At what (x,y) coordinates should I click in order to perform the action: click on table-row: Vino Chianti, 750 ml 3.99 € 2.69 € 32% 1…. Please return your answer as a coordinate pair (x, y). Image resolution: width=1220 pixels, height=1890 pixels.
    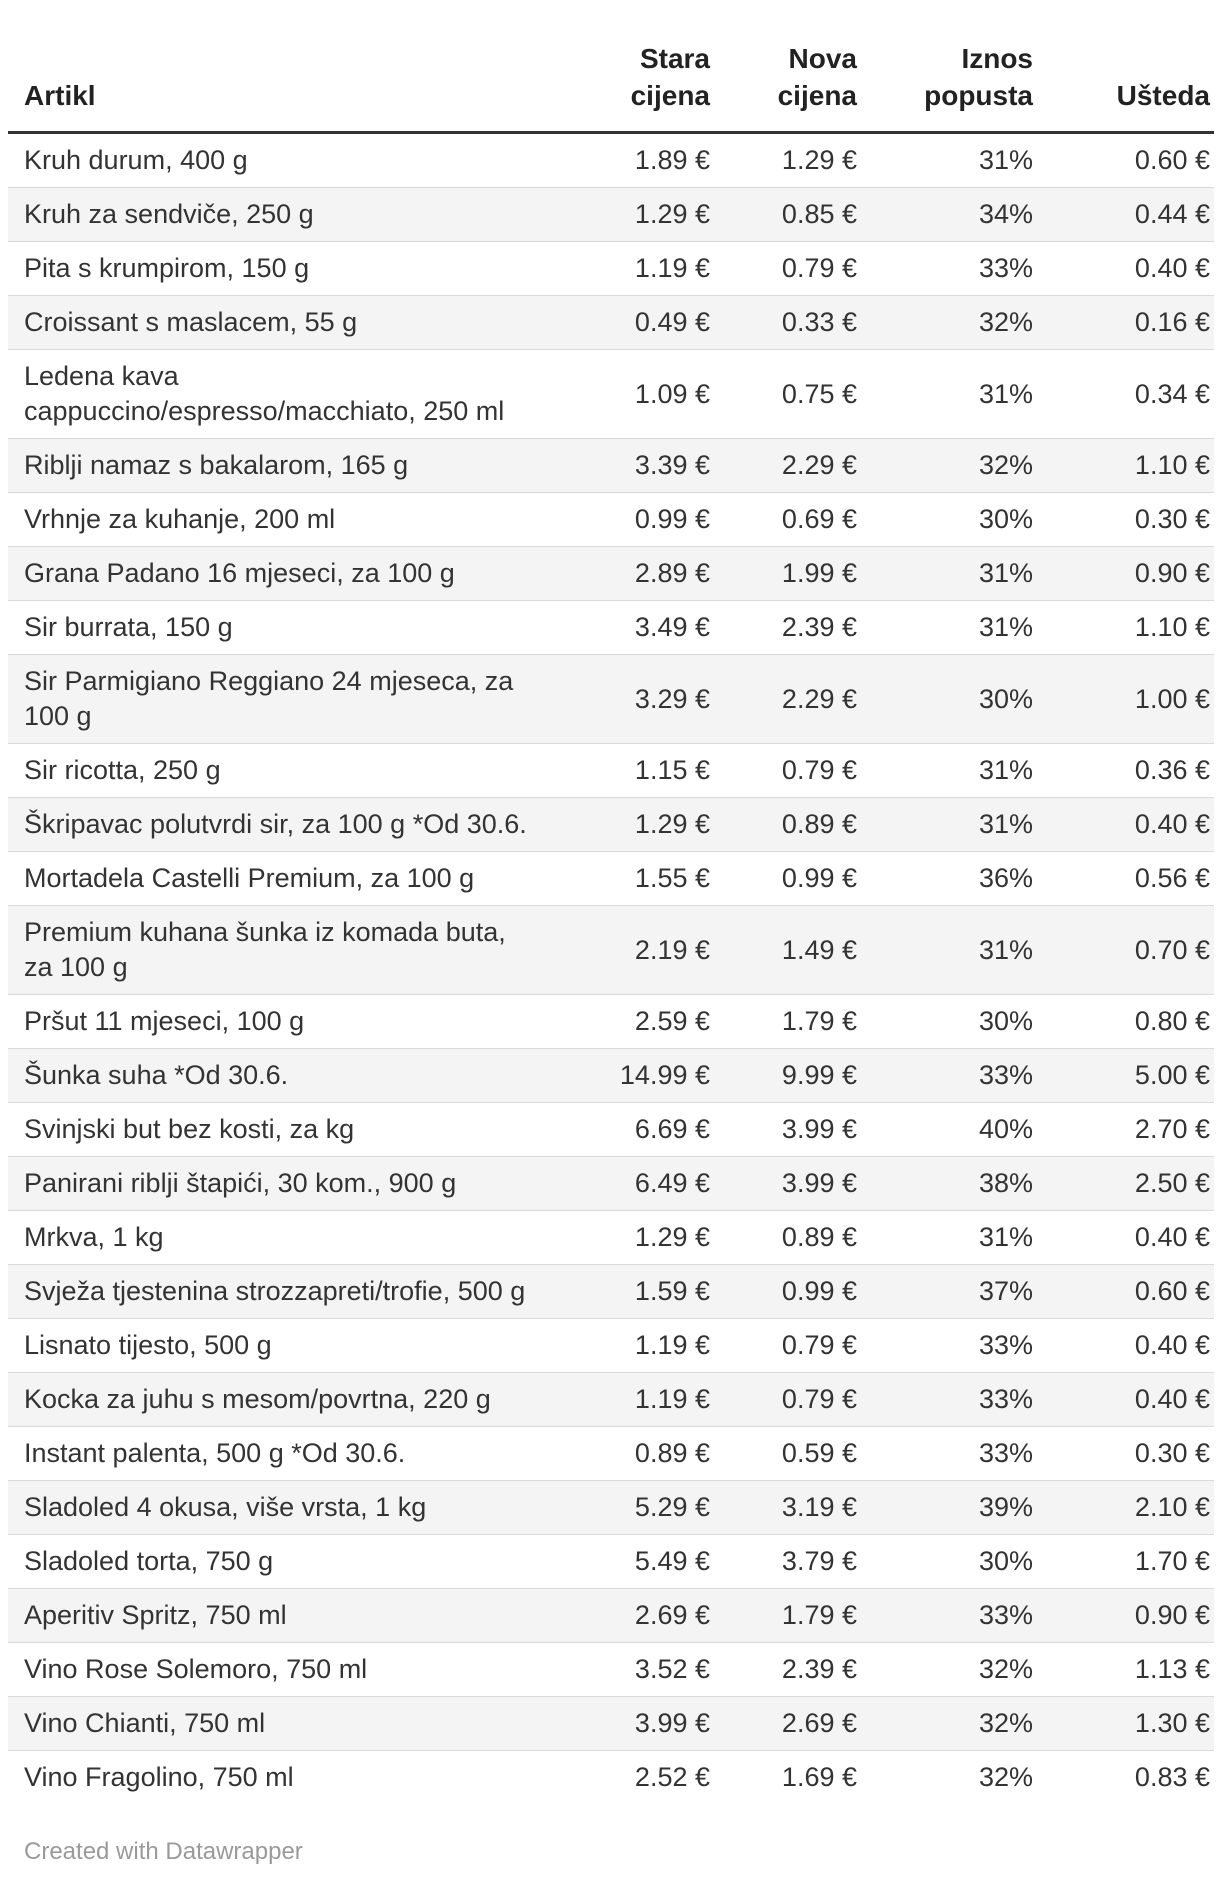
    Looking at the image, I should click on (611, 1723).